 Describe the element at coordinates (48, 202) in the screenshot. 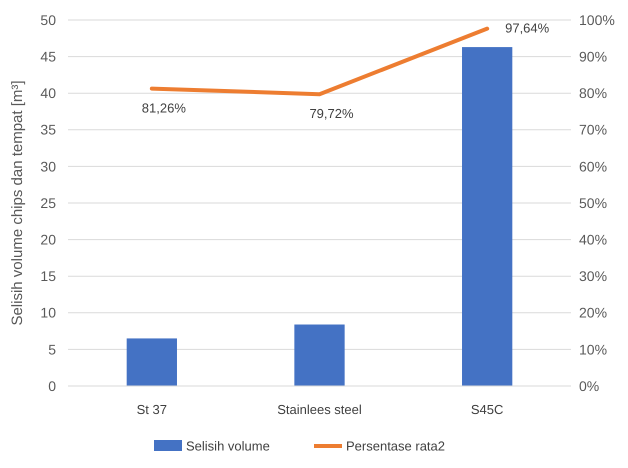

I see `y-tick-label: 25` at that location.